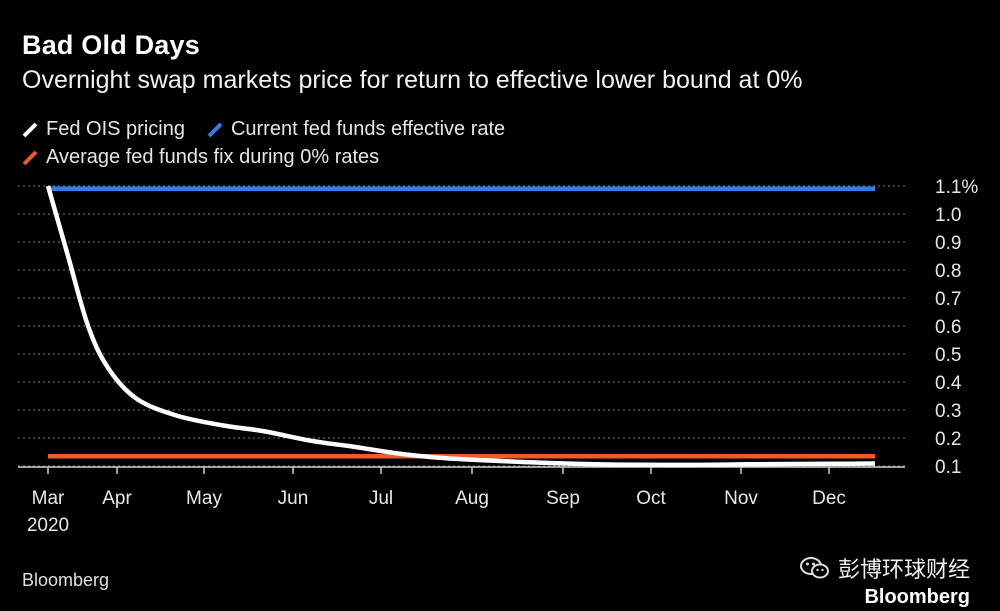 The height and width of the screenshot is (611, 1000). I want to click on legend-label-effective-rate: Current fed funds effective rate, so click(368, 129).